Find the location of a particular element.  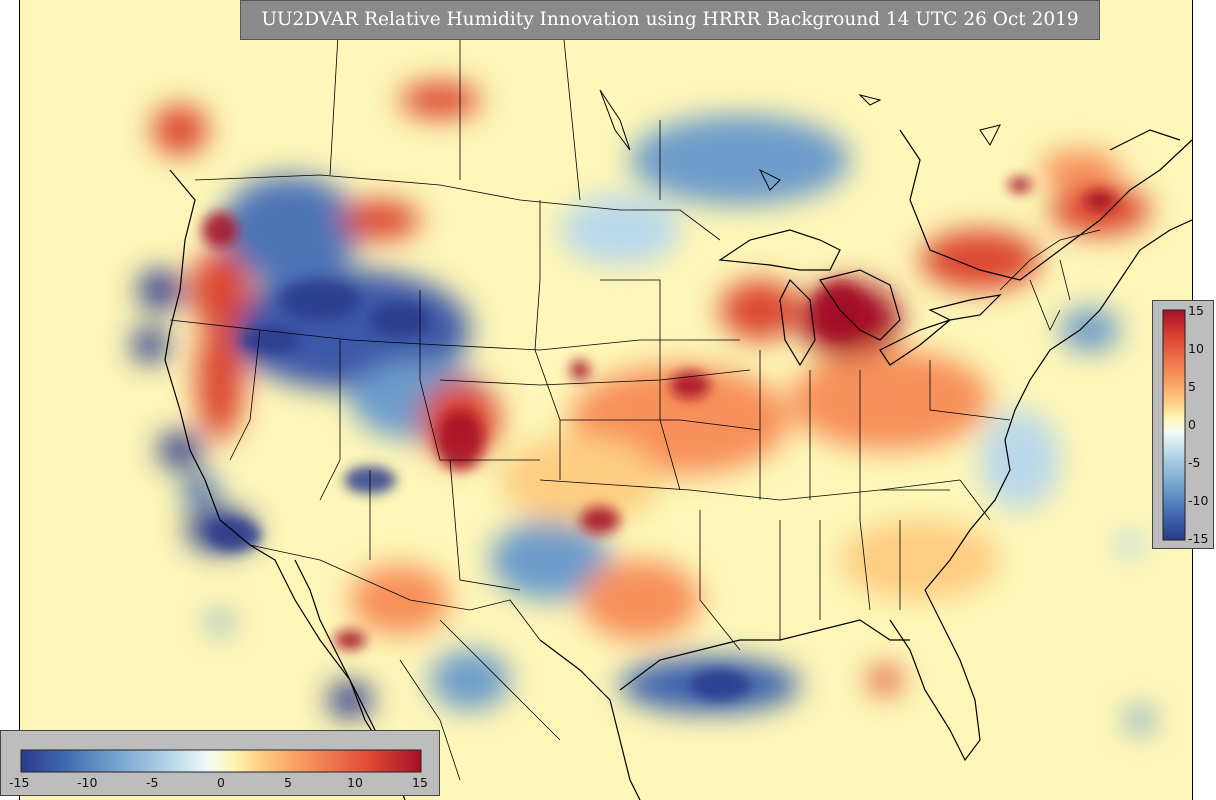

cbh-tick-5: 5 is located at coordinates (288, 782).